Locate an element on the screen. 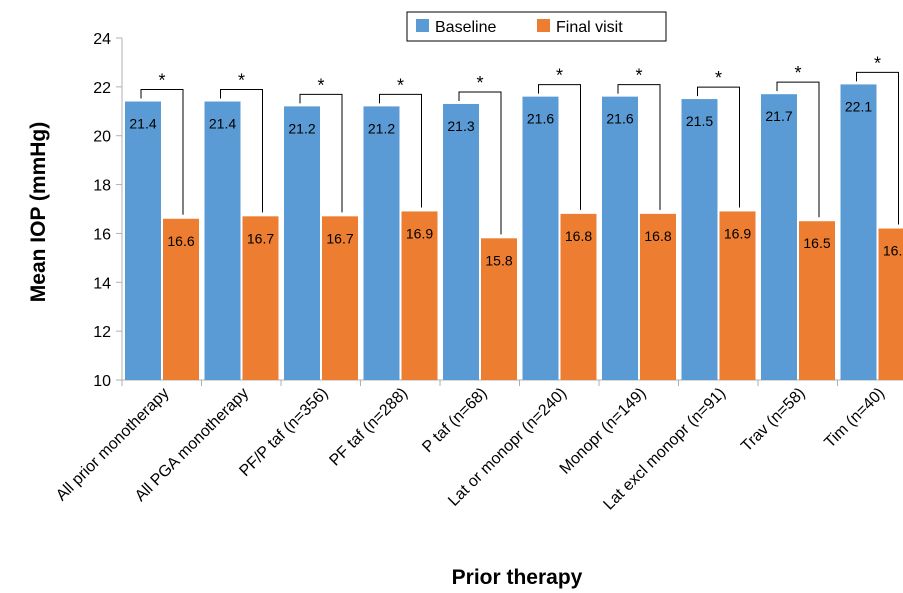  data-label-final-visit: 15.8 is located at coordinates (498, 260).